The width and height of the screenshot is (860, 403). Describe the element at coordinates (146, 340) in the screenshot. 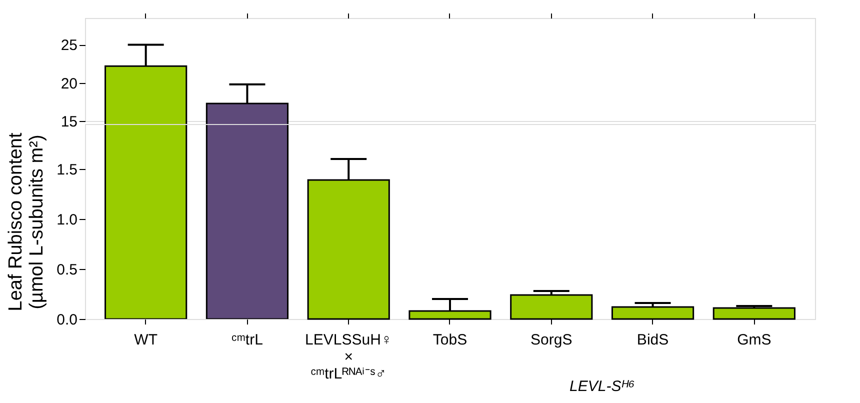

I see `x-tick-label: WT` at that location.